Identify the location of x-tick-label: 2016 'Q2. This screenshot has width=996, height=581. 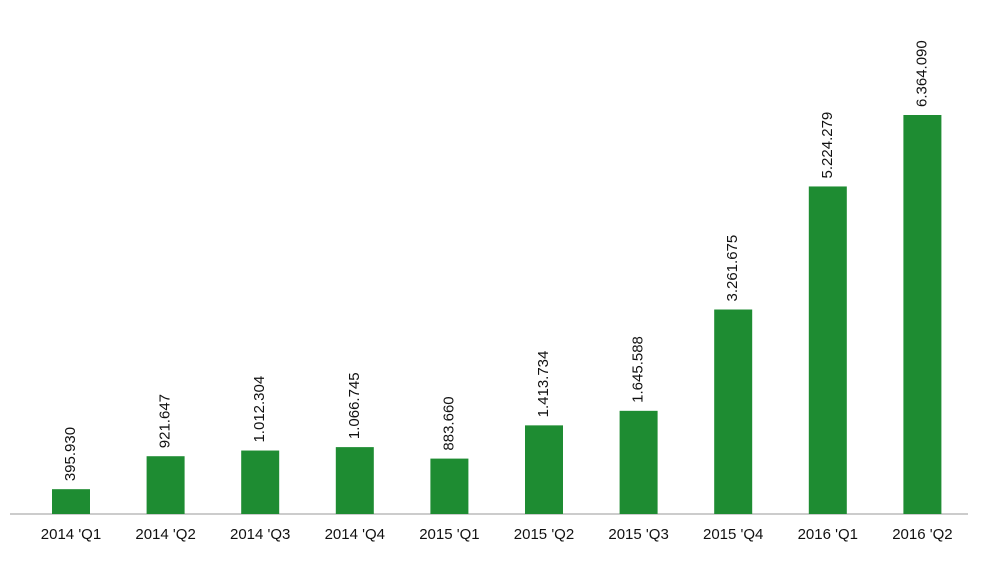
(922, 534).